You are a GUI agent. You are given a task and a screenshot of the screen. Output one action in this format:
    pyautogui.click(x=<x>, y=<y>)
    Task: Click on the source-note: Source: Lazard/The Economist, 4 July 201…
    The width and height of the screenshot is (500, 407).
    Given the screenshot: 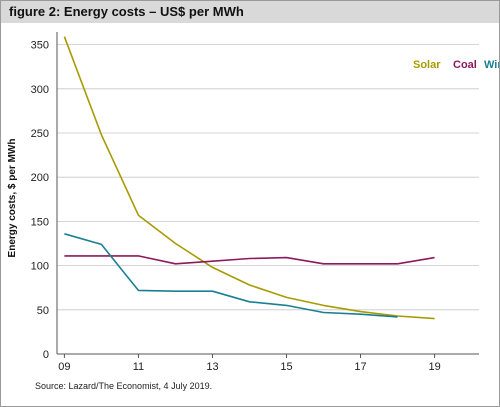 What is the action you would take?
    pyautogui.click(x=124, y=386)
    